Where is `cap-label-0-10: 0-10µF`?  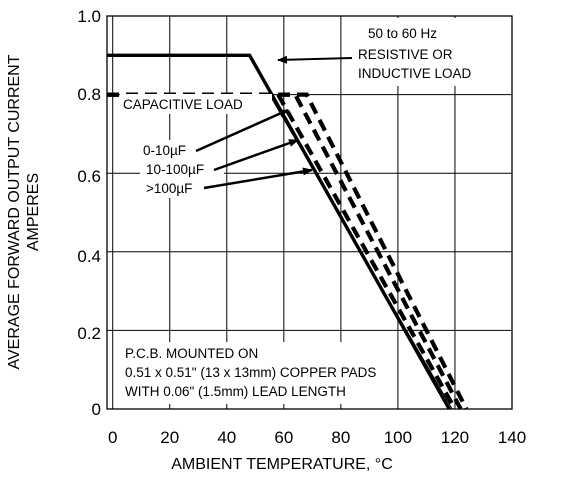 cap-label-0-10: 0-10µF is located at coordinates (164, 150).